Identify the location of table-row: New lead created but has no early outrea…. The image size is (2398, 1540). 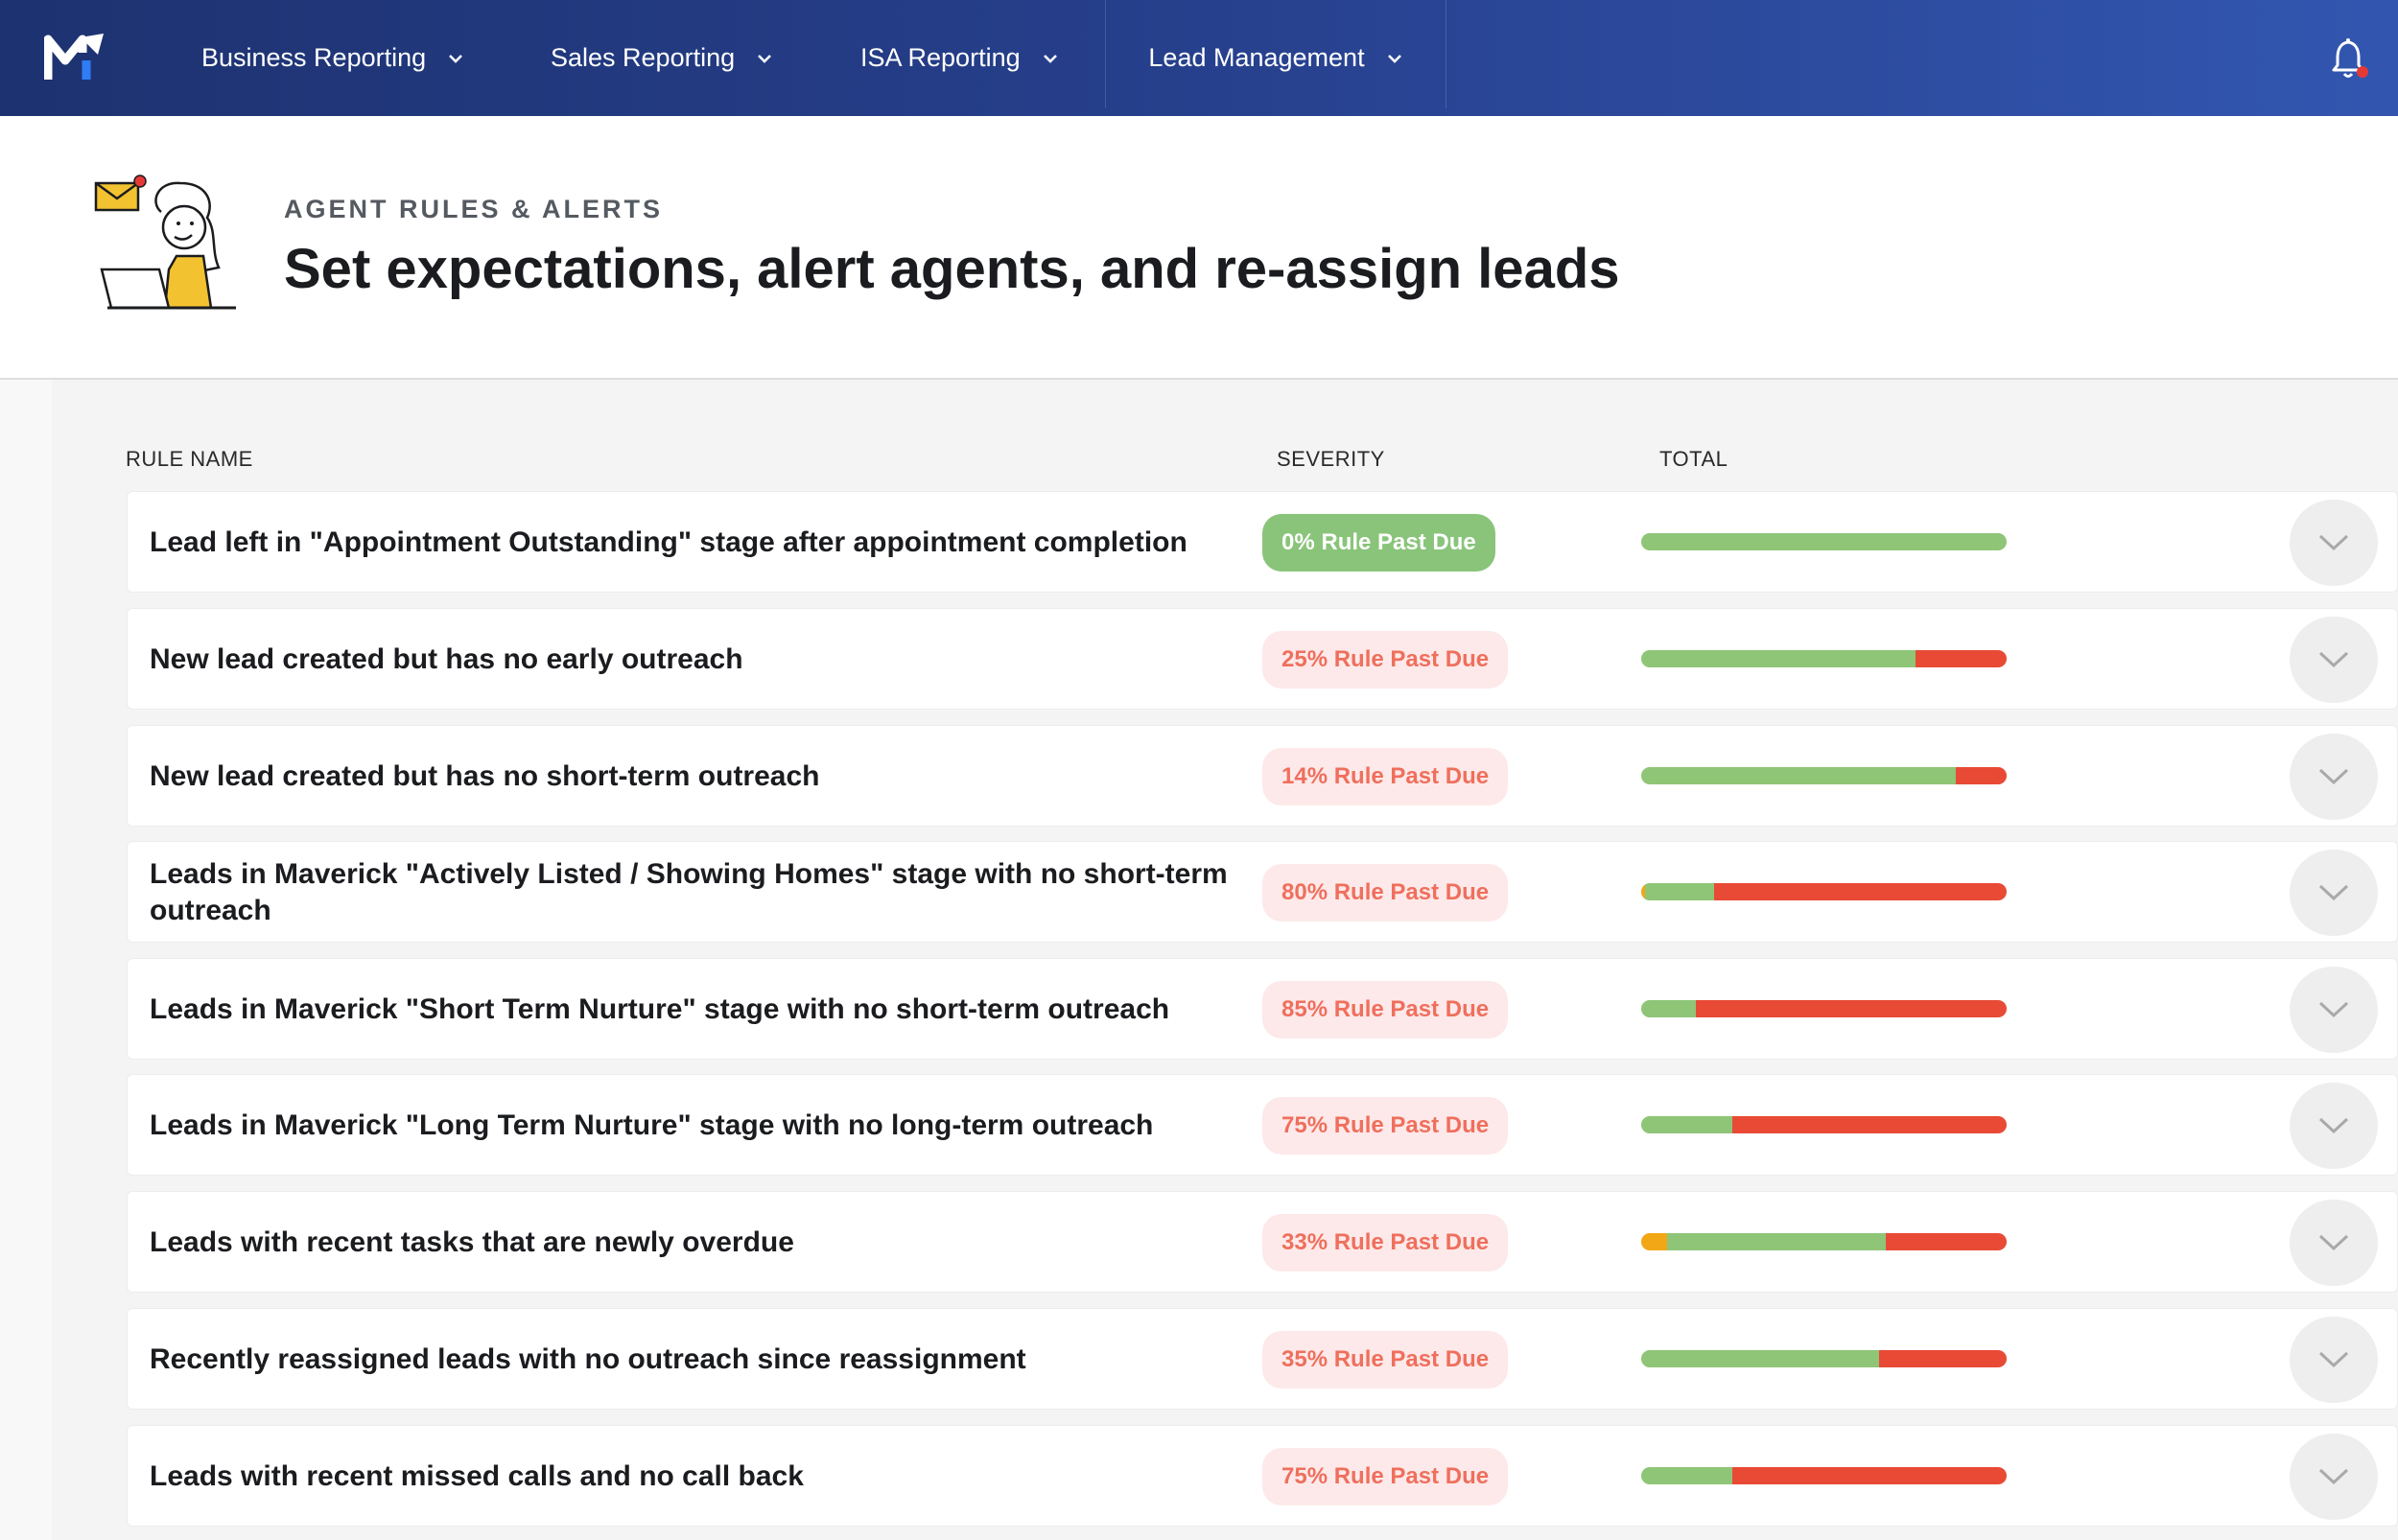
(1263, 659).